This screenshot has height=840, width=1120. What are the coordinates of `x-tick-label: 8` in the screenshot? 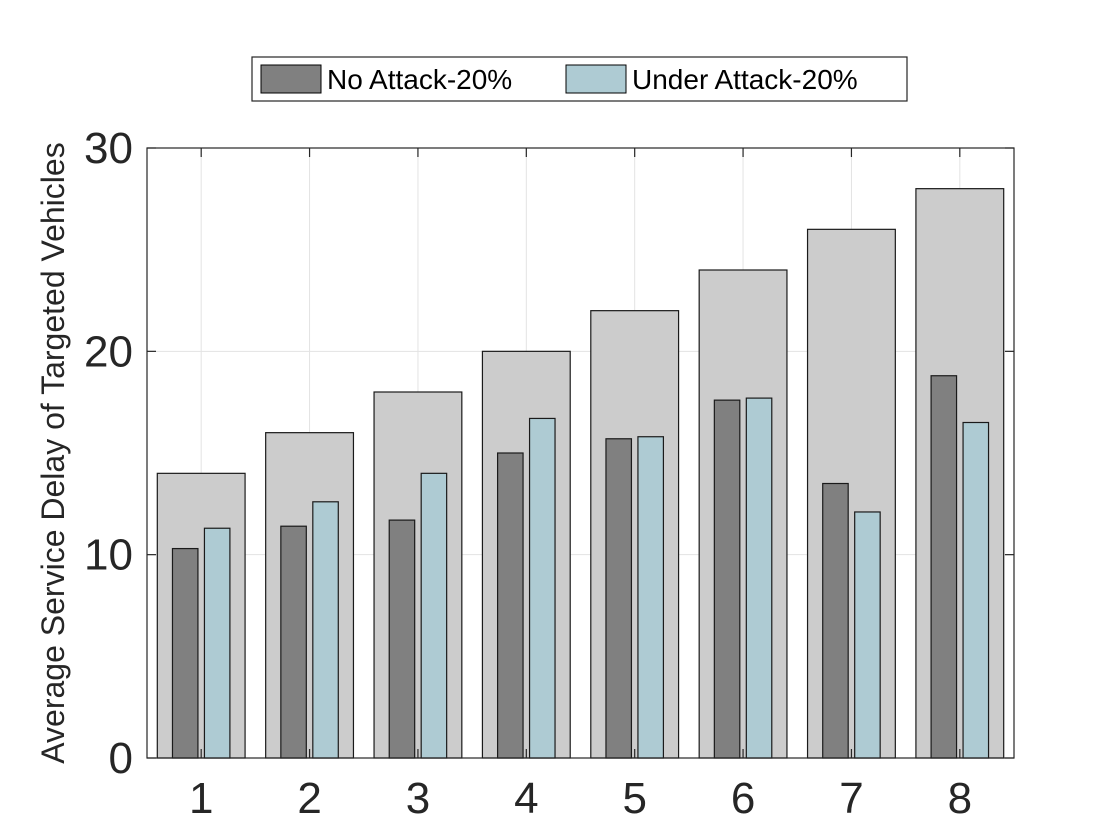 It's located at (960, 798).